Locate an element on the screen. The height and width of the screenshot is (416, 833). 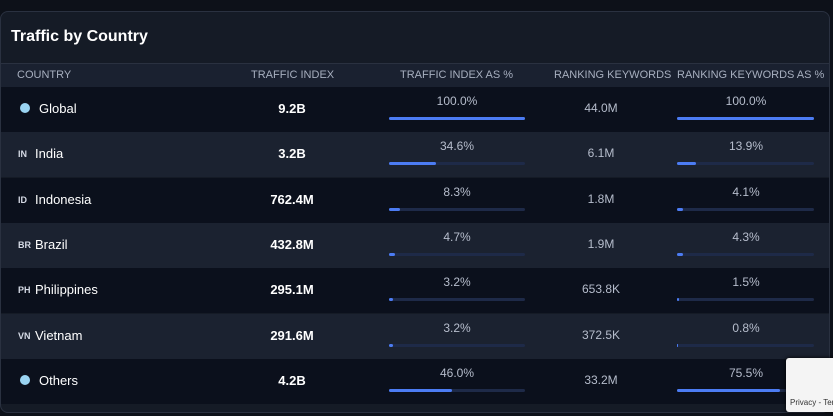
ranking-keywords: 44.0M is located at coordinates (601, 108).